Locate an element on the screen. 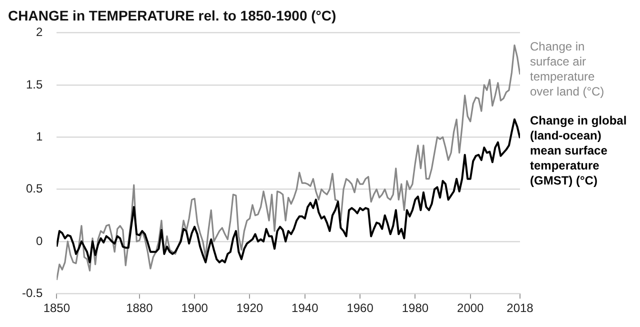 Image resolution: width=640 pixels, height=327 pixels. x-tick-label: 2000 is located at coordinates (470, 308).